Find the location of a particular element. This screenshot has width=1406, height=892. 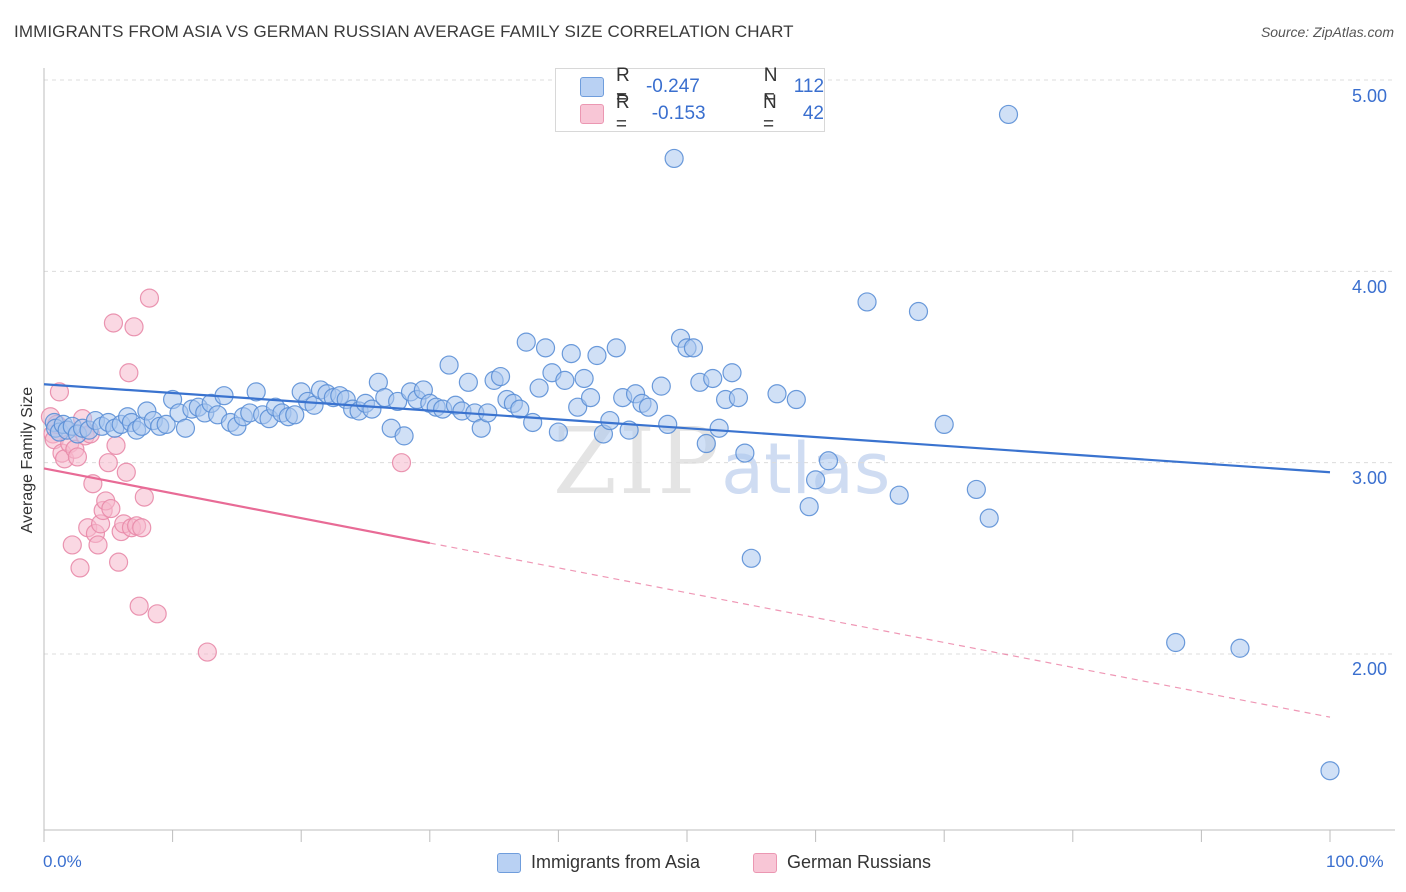

german-russian-trend-extension is located at coordinates (880, 630).